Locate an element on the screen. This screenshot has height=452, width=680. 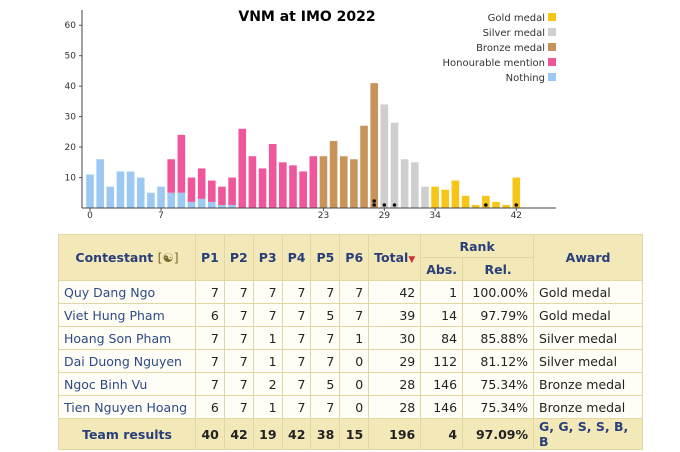
legend-label: Silver medal is located at coordinates (514, 33).